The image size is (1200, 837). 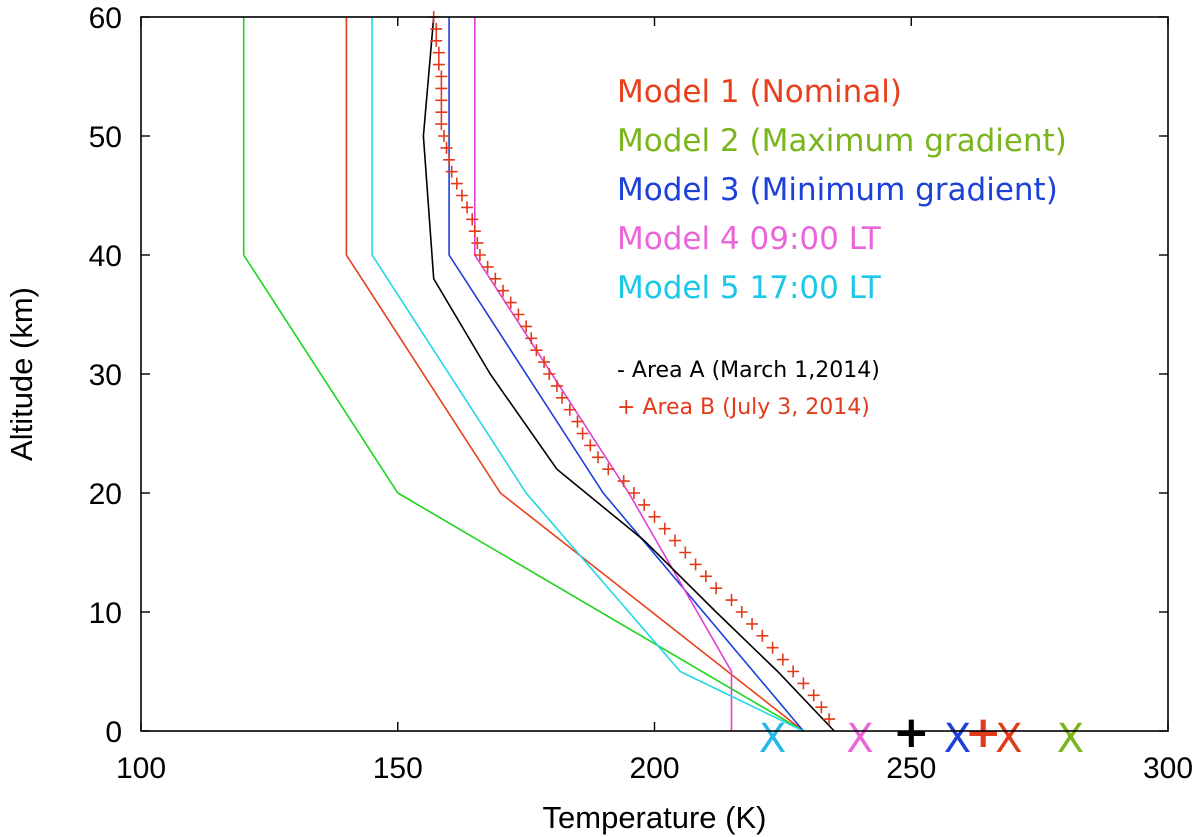 I want to click on x-tick-label: 150, so click(x=398, y=768).